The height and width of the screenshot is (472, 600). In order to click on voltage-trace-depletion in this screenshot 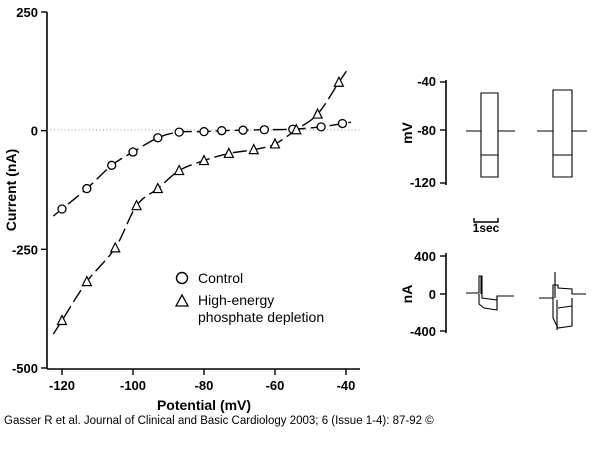, I will do `click(562, 133)`.